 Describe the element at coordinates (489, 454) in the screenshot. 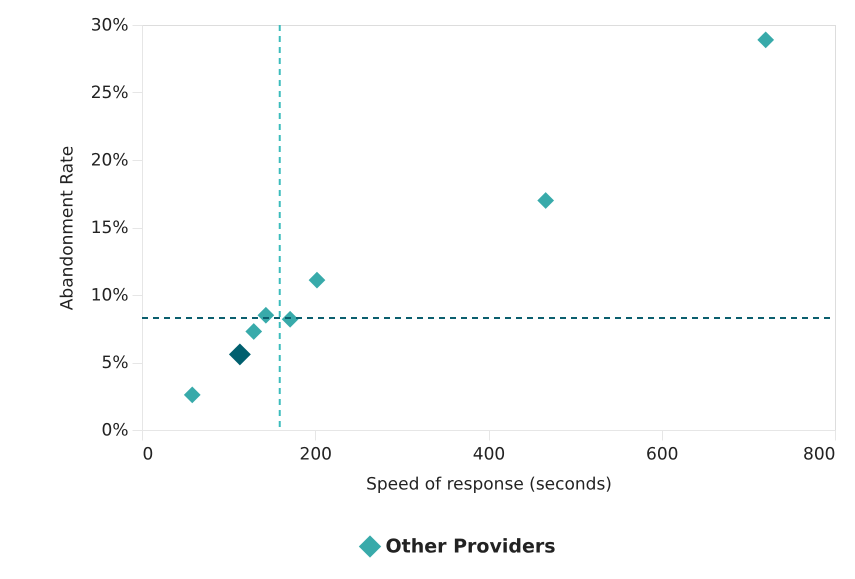

I see `x-tick-label: 400` at that location.